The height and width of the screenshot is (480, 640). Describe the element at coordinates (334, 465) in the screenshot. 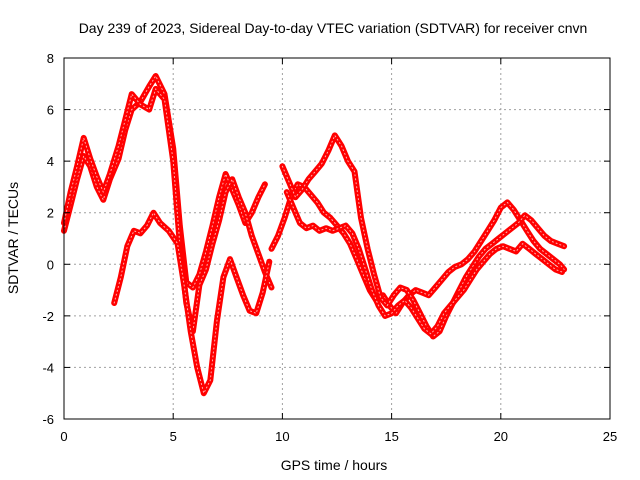

I see `x-axis-label: GPS time / hours` at that location.